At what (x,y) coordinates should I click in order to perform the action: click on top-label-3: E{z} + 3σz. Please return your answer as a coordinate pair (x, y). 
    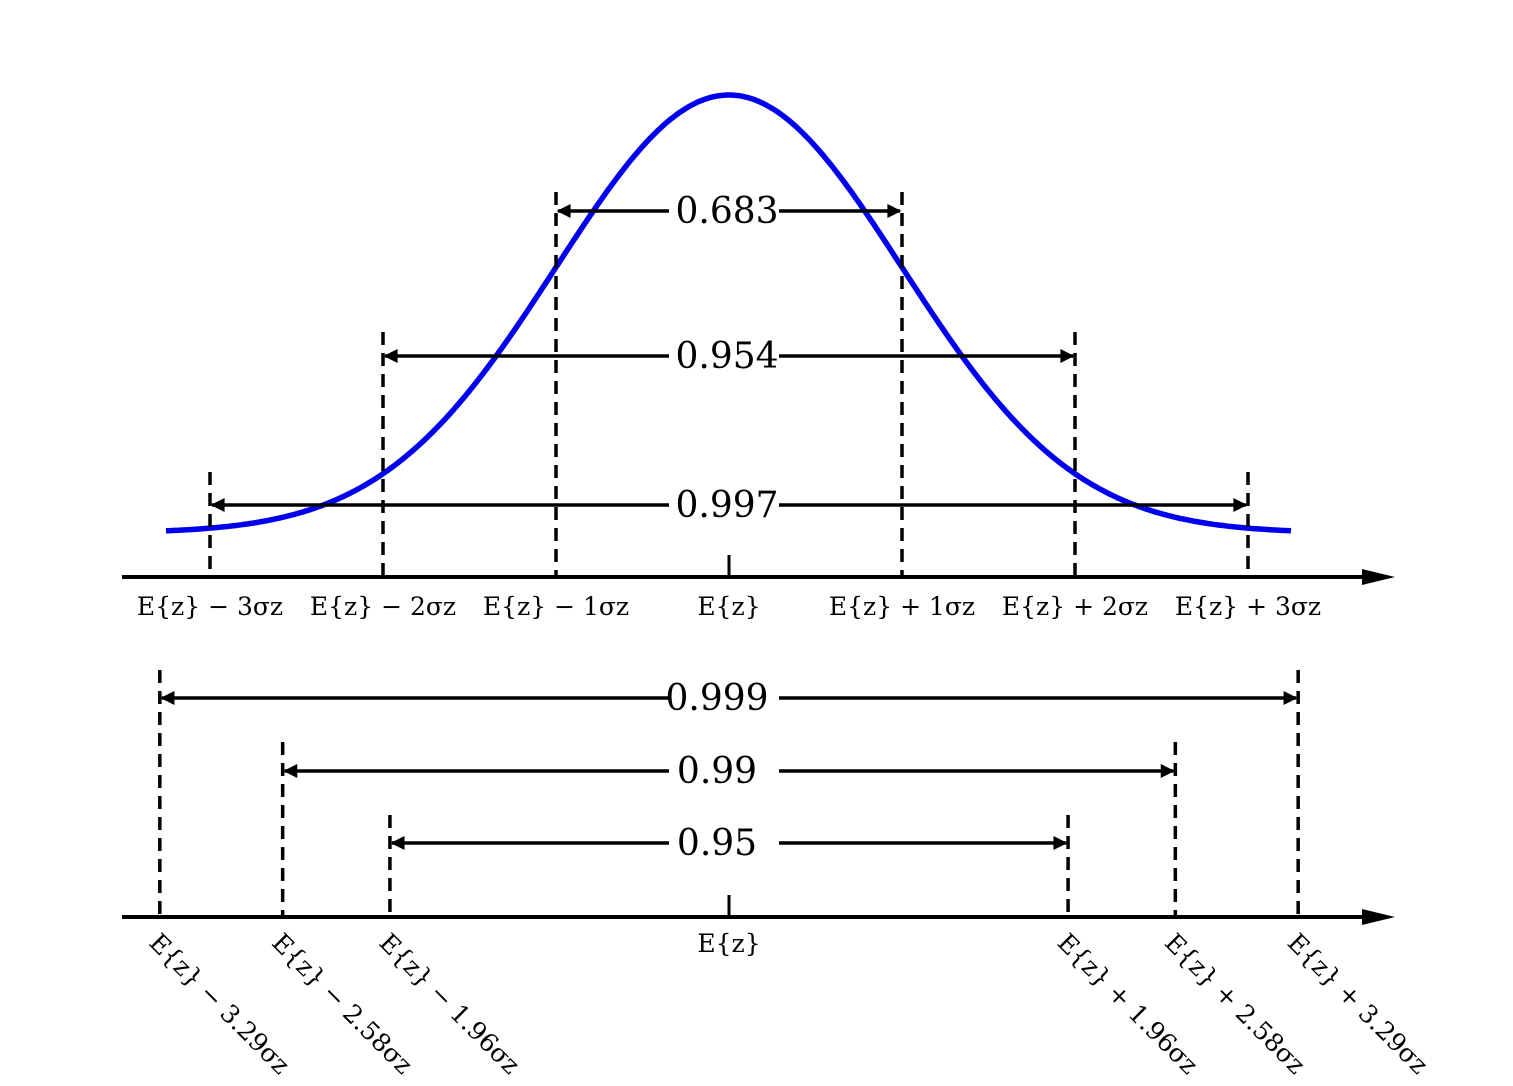
    Looking at the image, I should click on (1248, 606).